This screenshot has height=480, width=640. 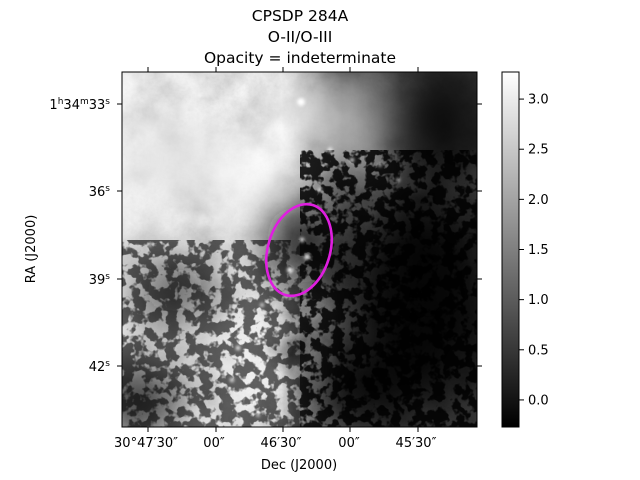 I want to click on opacity-label: Opacity = indeterminate, so click(x=300, y=58).